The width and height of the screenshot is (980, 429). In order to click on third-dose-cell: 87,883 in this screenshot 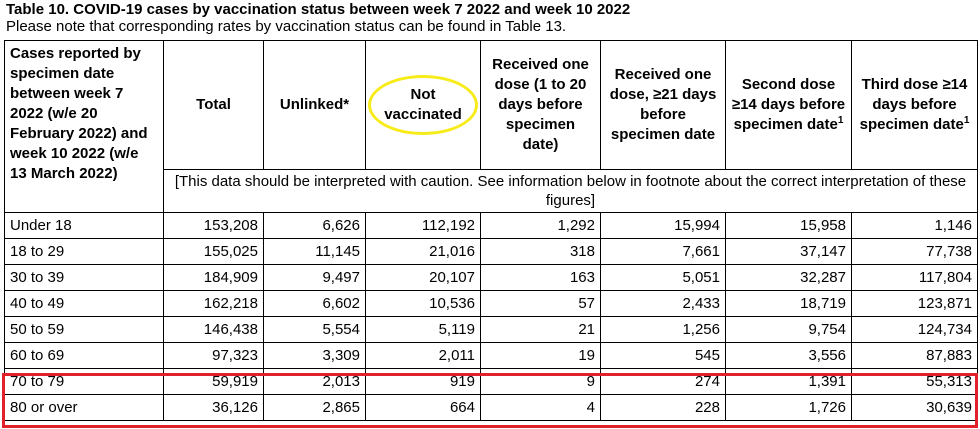, I will do `click(914, 355)`.